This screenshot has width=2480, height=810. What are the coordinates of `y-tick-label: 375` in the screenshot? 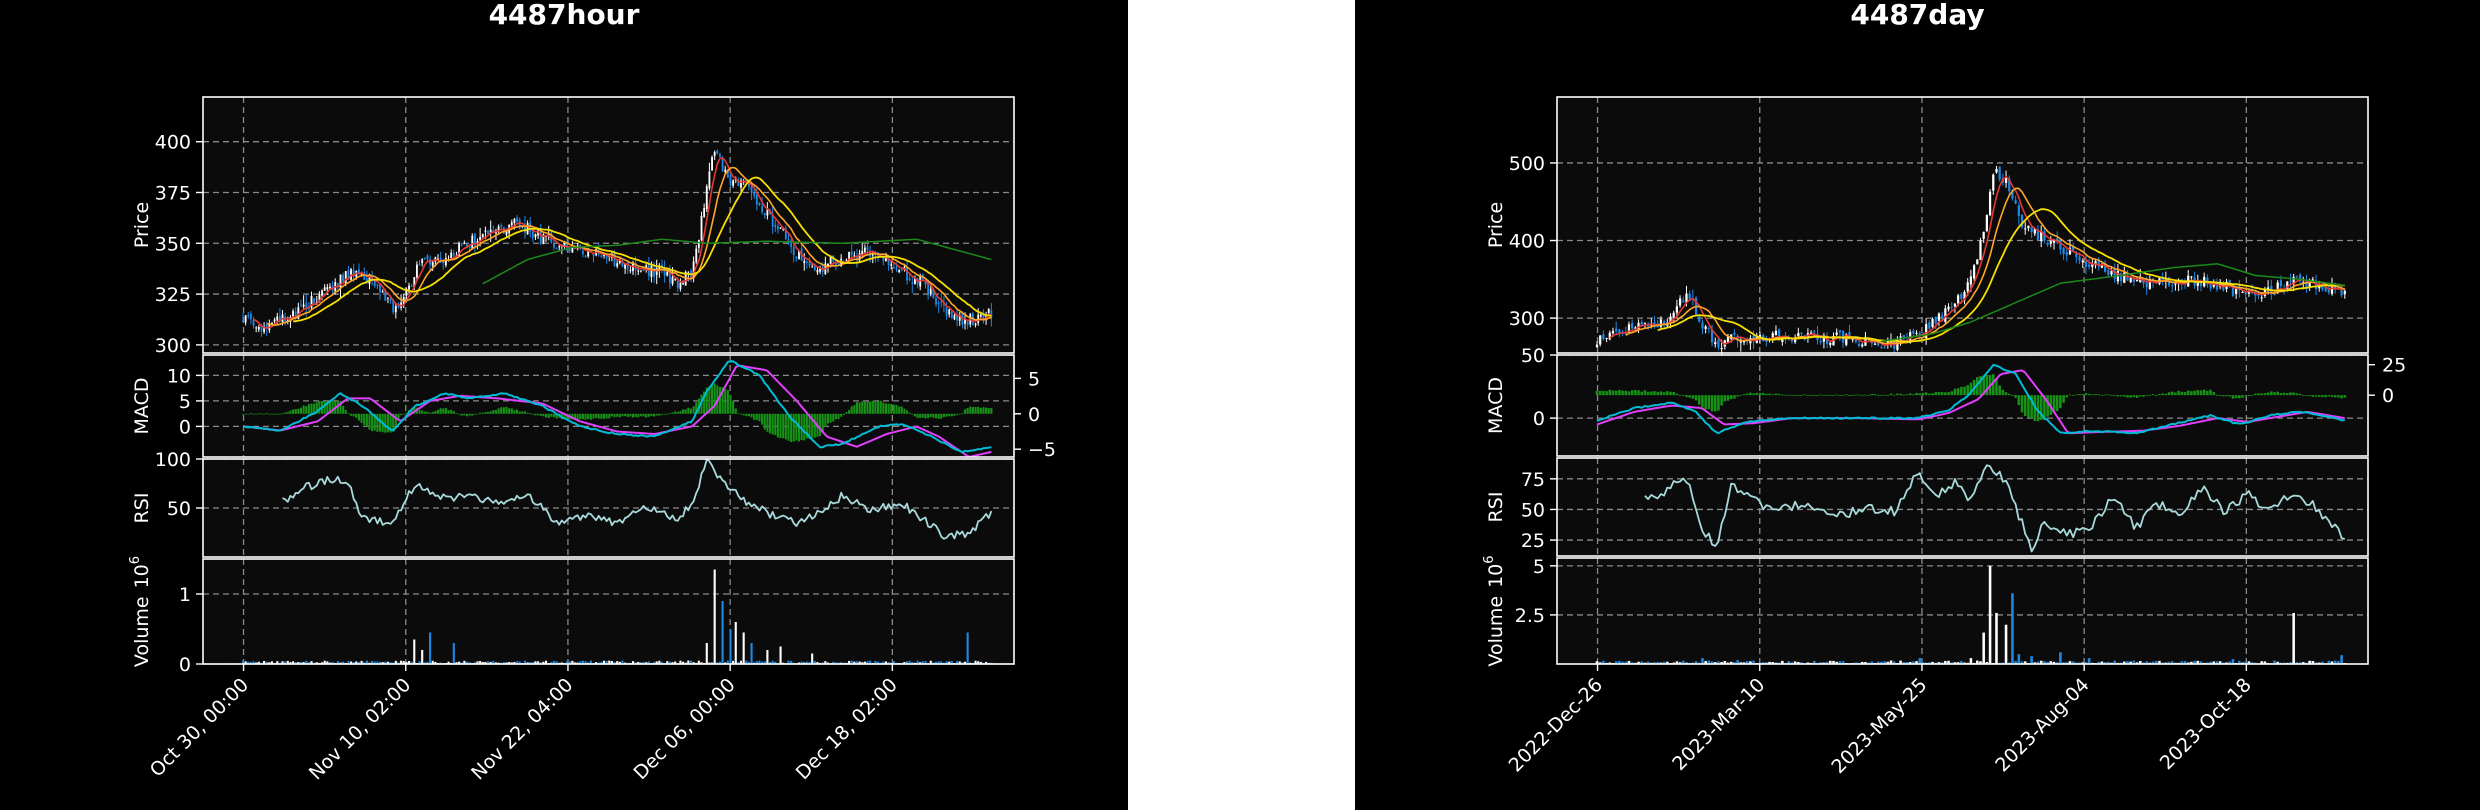 It's located at (173, 193).